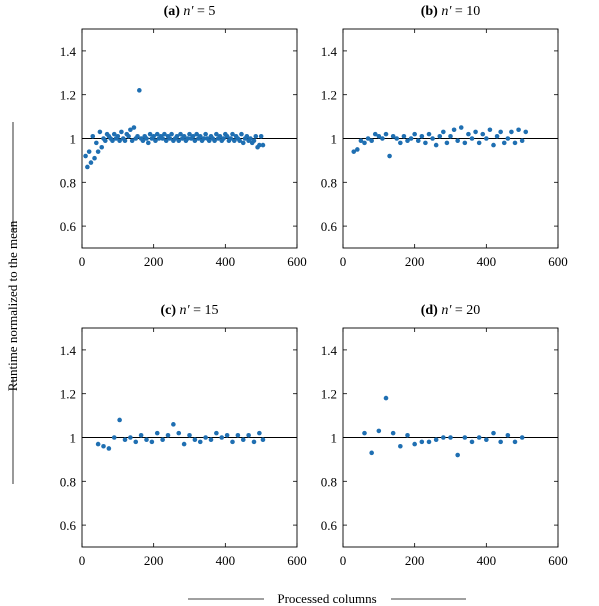  I want to click on panel-title-value: = 10, so click(465, 11).